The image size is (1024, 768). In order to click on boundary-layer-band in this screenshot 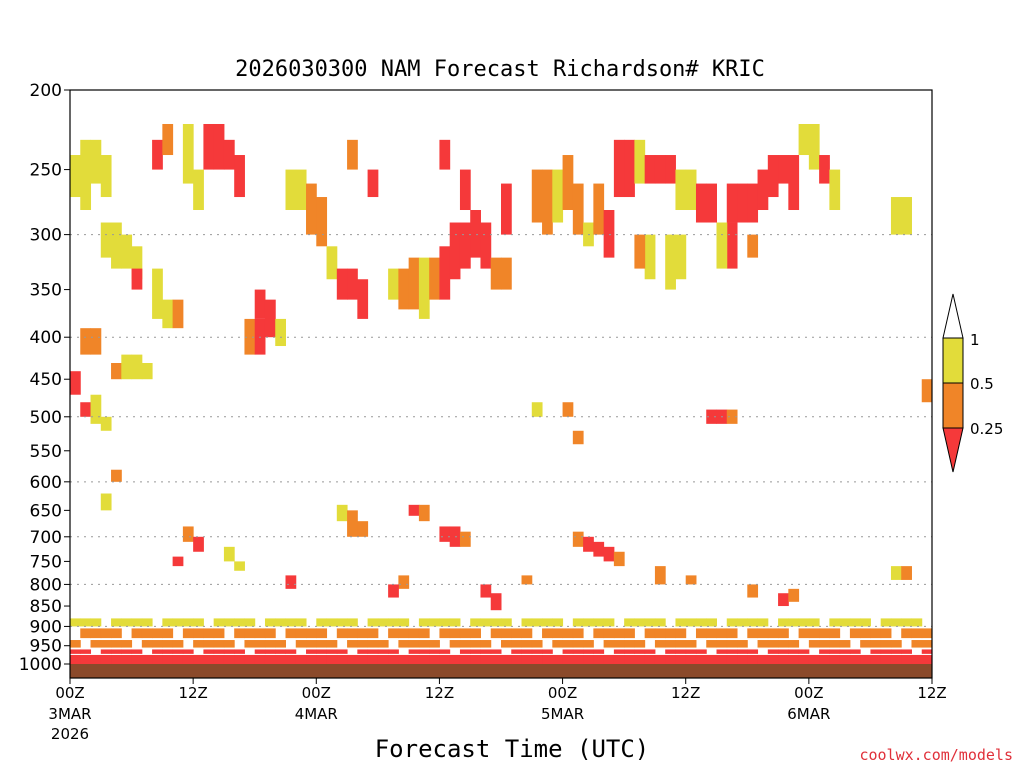, I will do `click(501, 643)`.